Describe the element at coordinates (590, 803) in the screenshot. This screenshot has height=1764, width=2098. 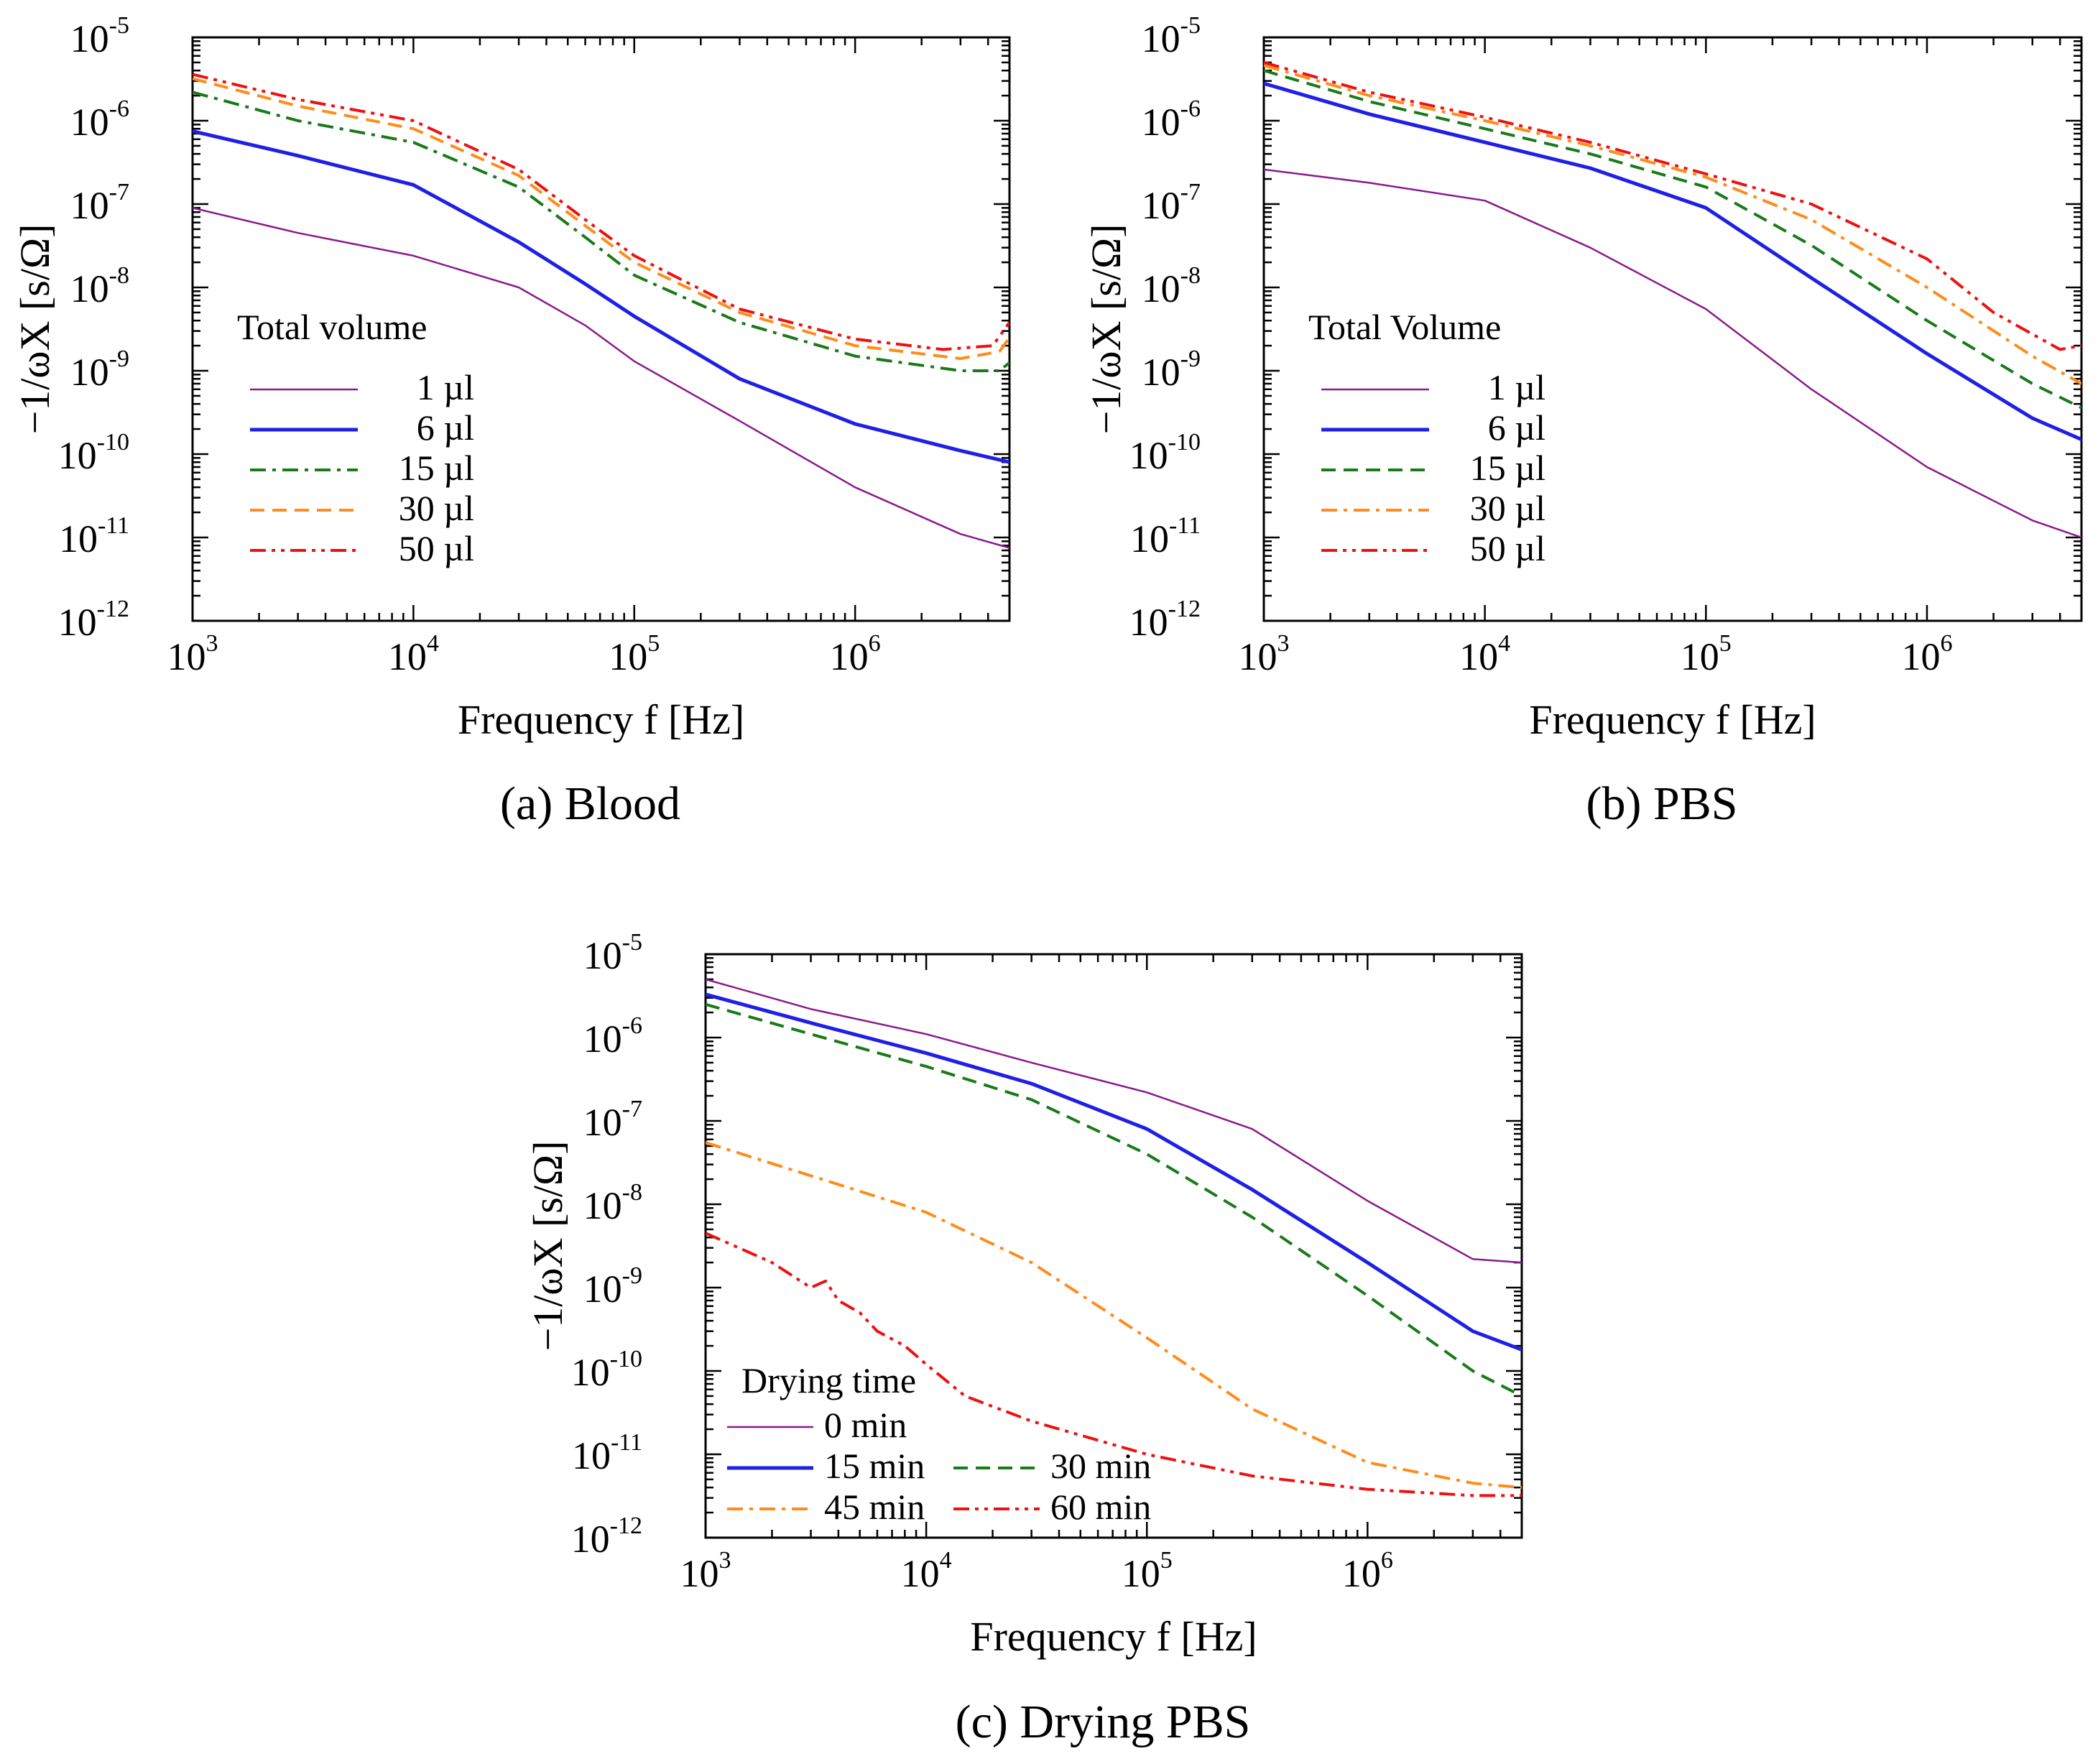
I see `panel-caption: (a) Blood` at that location.